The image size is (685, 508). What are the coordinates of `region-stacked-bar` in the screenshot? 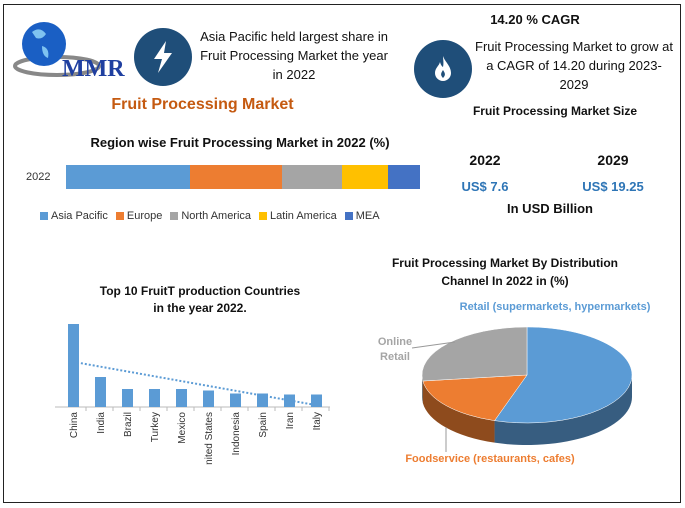 It's located at (243, 177).